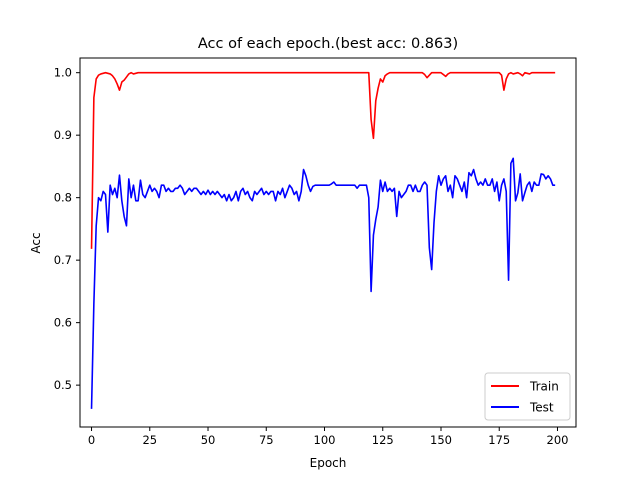 This screenshot has height=480, width=640. What do you see at coordinates (499, 440) in the screenshot?
I see `x-tick-label: 175` at bounding box center [499, 440].